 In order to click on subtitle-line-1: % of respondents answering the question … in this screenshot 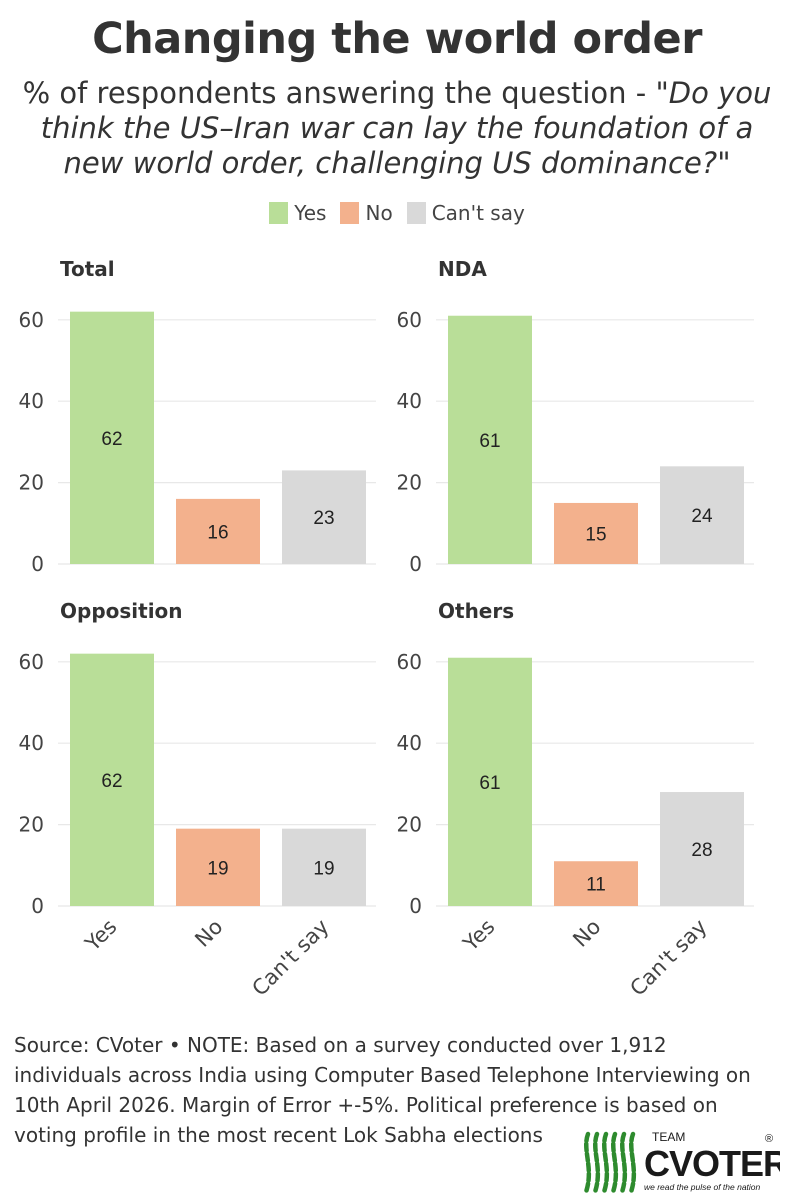, I will do `click(397, 93)`.